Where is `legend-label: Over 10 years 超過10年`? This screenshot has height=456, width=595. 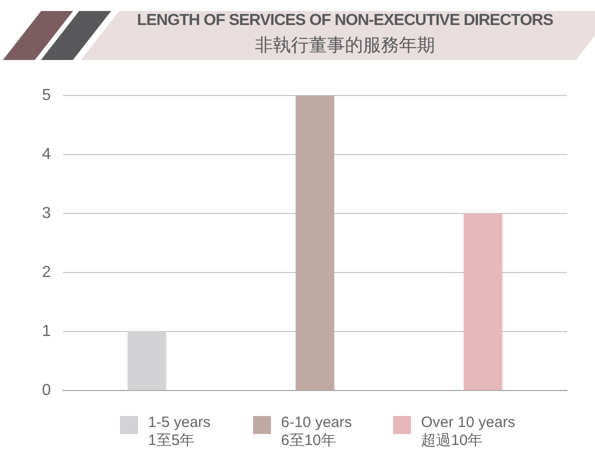
legend-label: Over 10 years 超過10年 is located at coordinates (468, 432).